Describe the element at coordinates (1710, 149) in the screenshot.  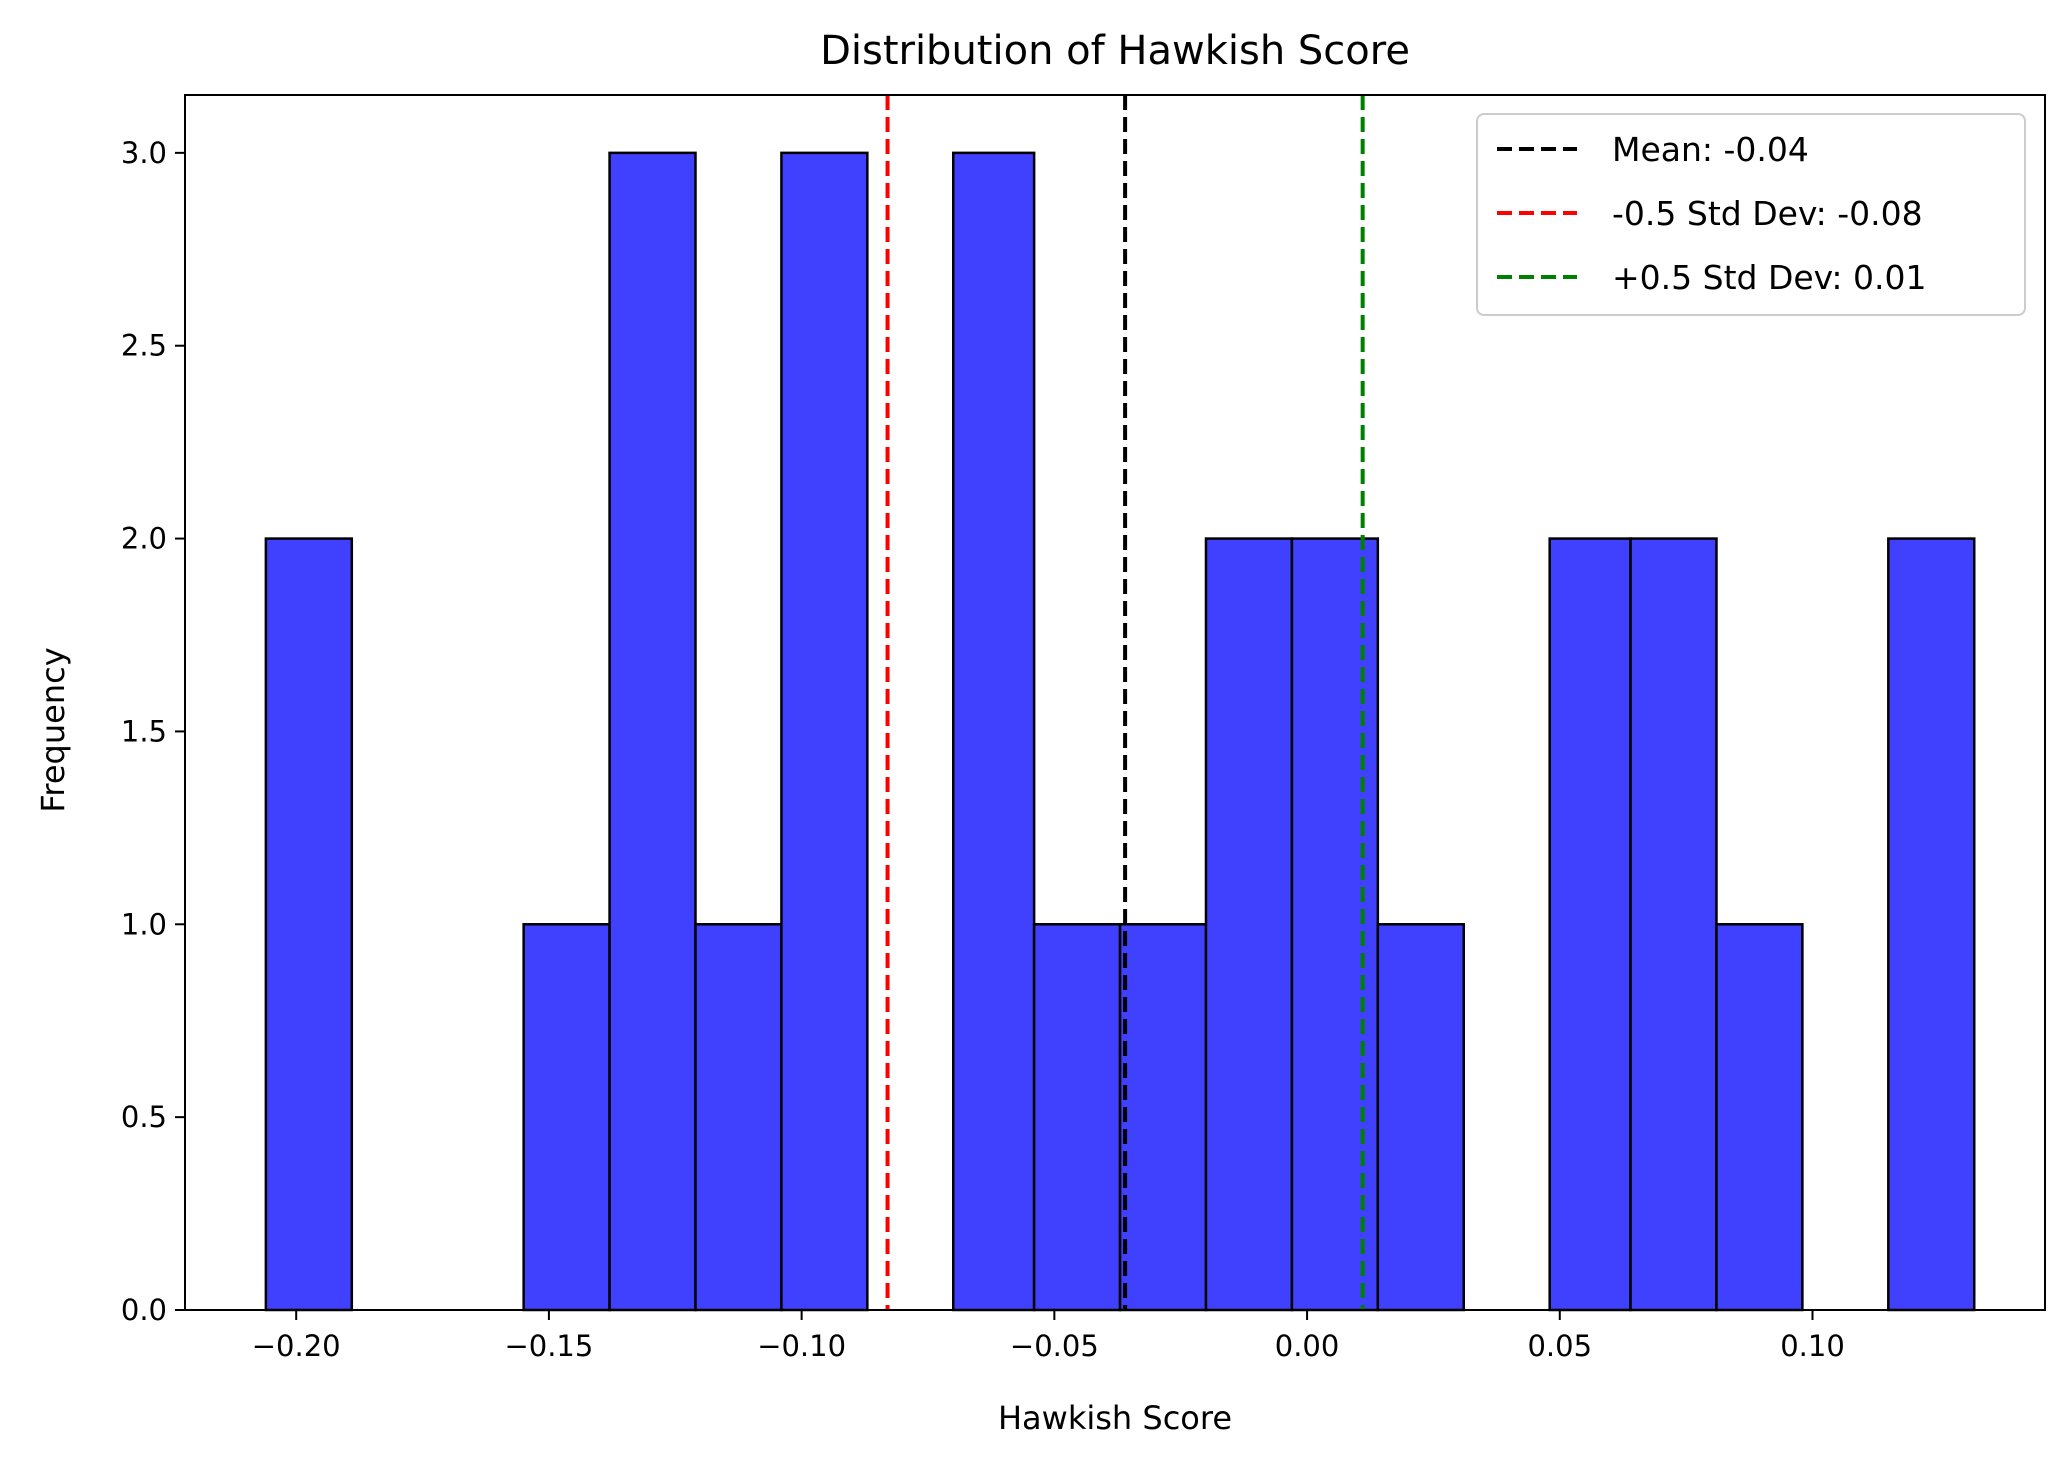
I see `legend-label: Mean: -0.04` at that location.